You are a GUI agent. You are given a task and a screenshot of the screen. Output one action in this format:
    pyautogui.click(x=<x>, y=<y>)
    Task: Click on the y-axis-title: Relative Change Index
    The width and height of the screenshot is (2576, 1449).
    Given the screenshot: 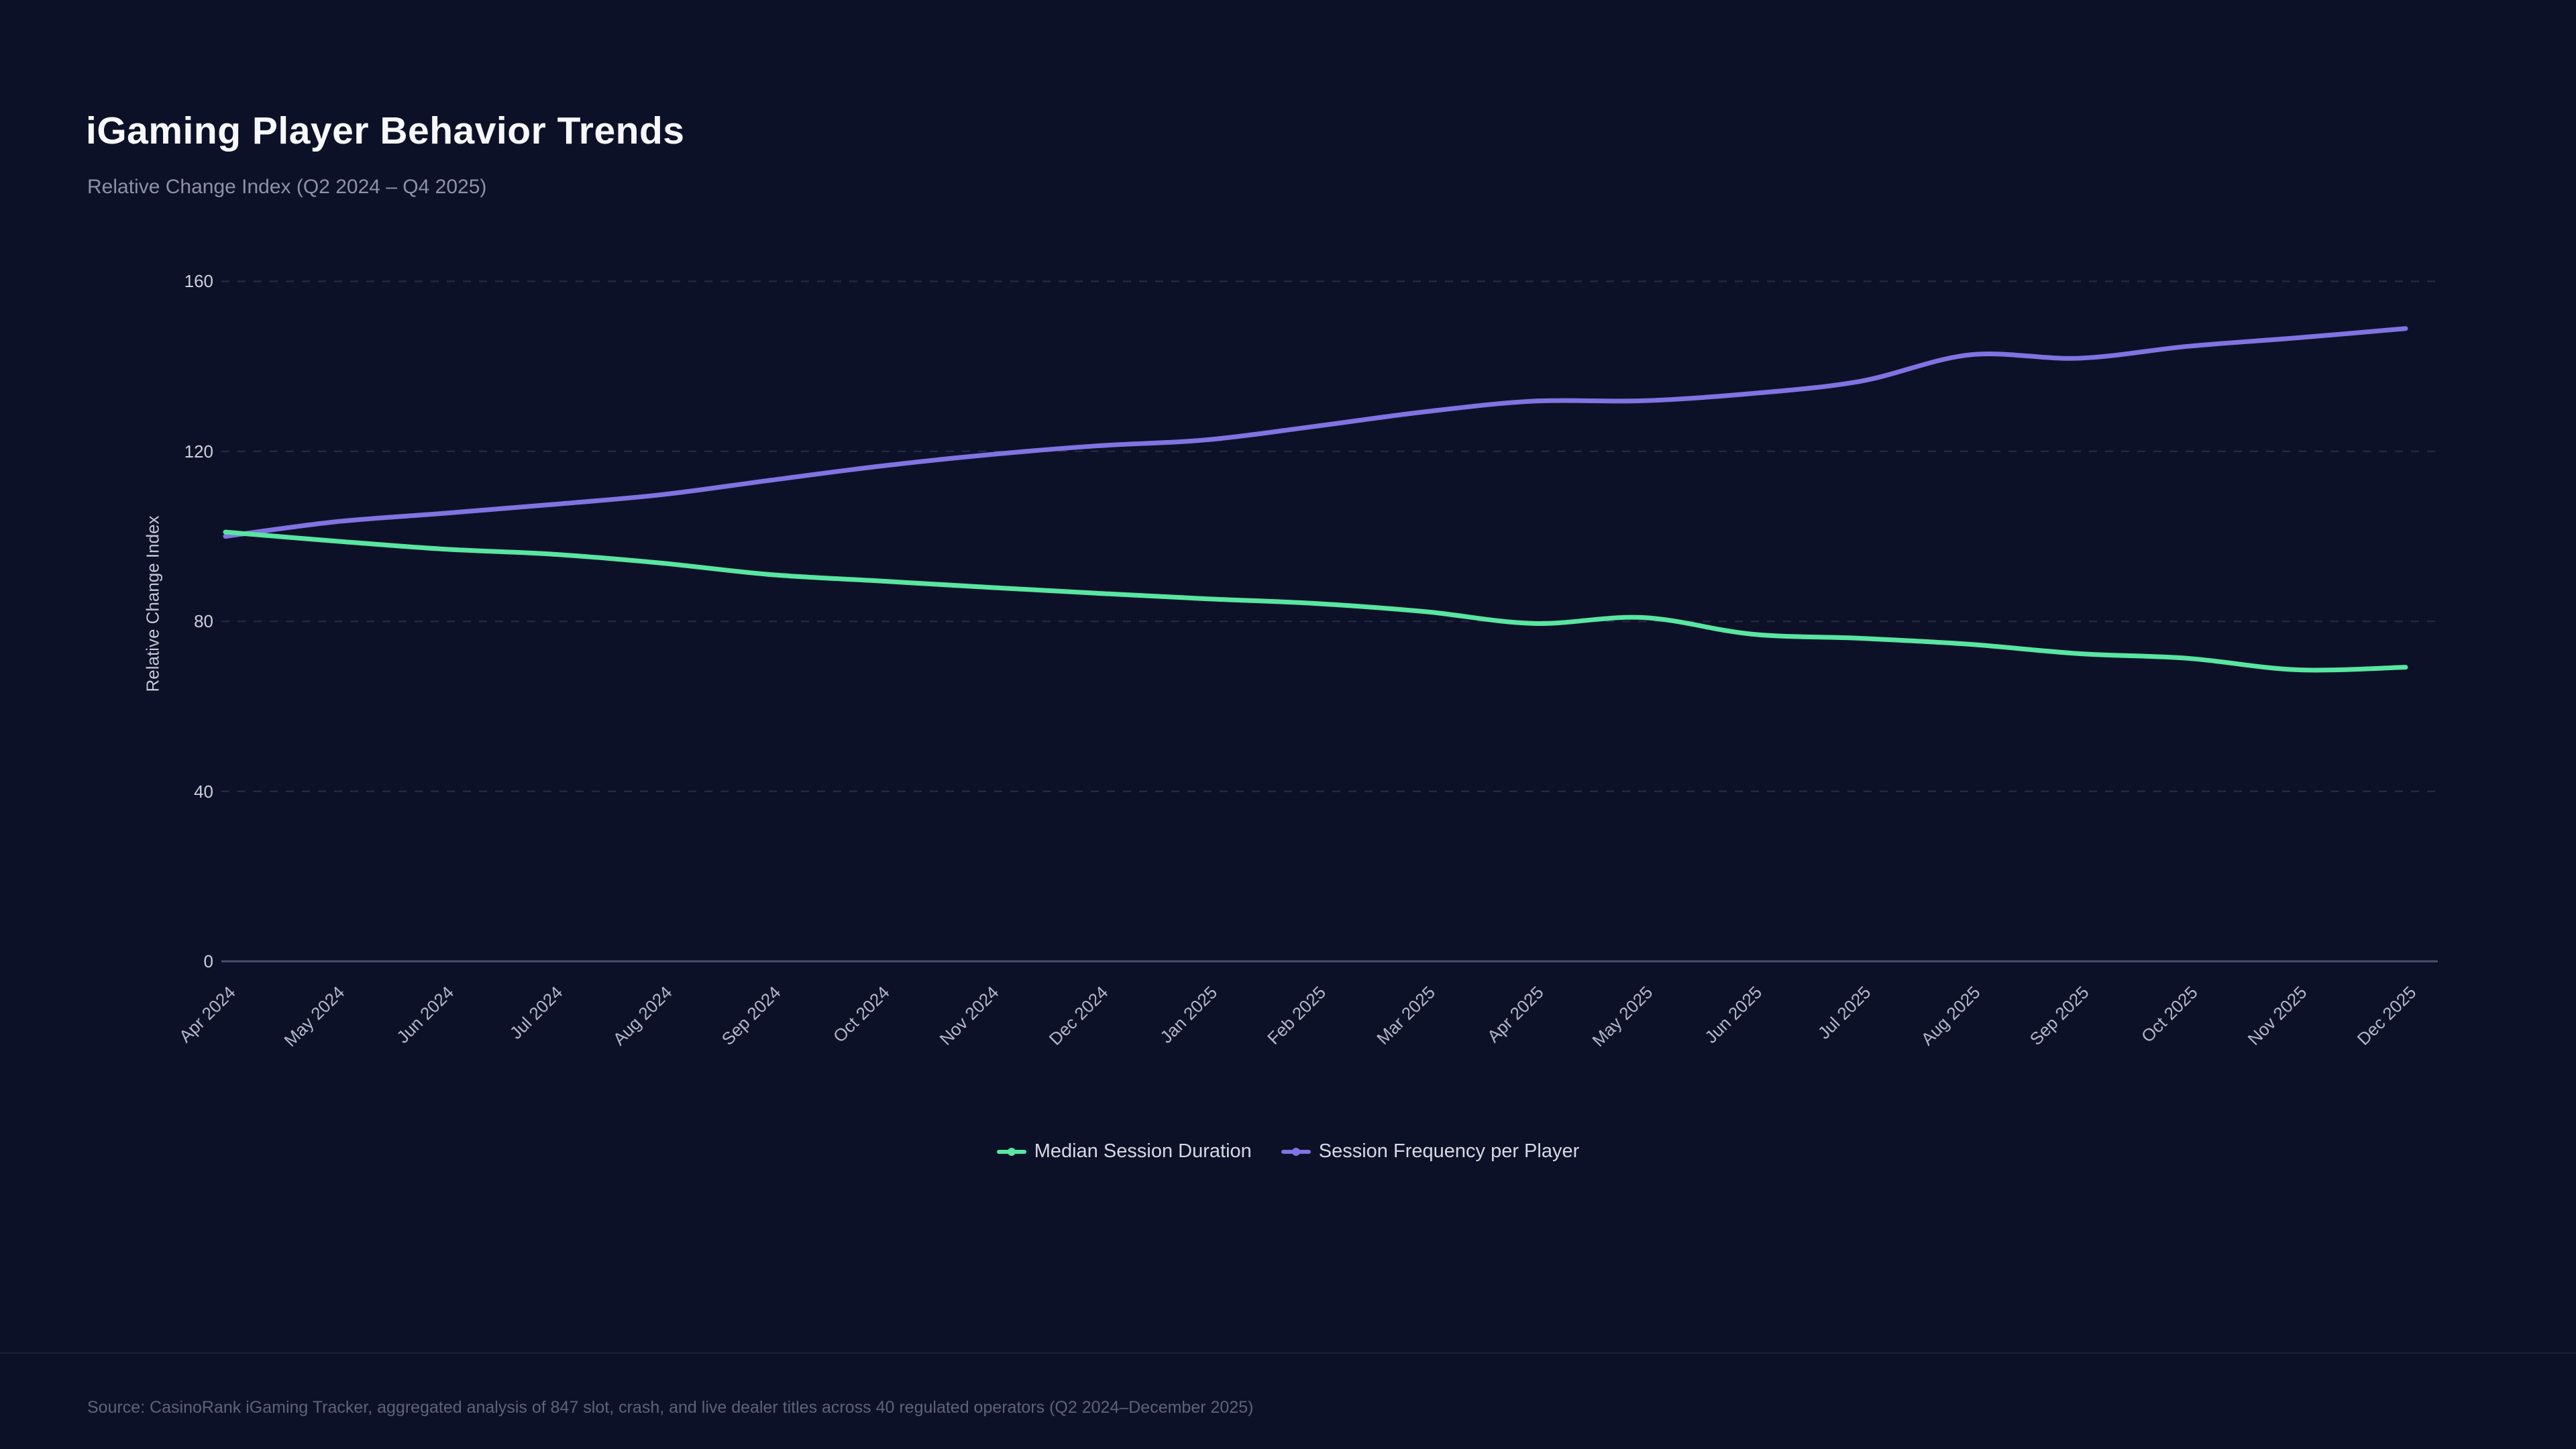 What is the action you would take?
    pyautogui.click(x=152, y=603)
    